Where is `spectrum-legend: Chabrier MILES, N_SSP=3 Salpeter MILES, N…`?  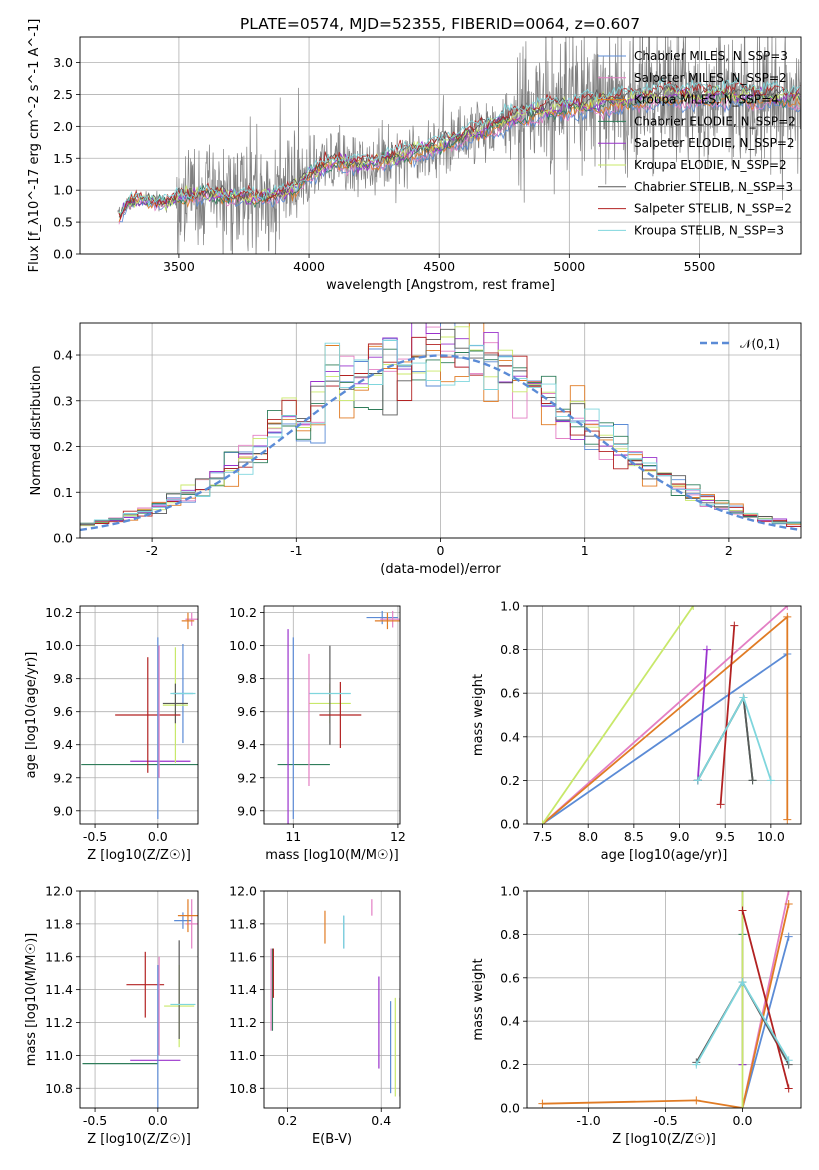 spectrum-legend: Chabrier MILES, N_SSP=3 Salpeter MILES, N… is located at coordinates (697, 143).